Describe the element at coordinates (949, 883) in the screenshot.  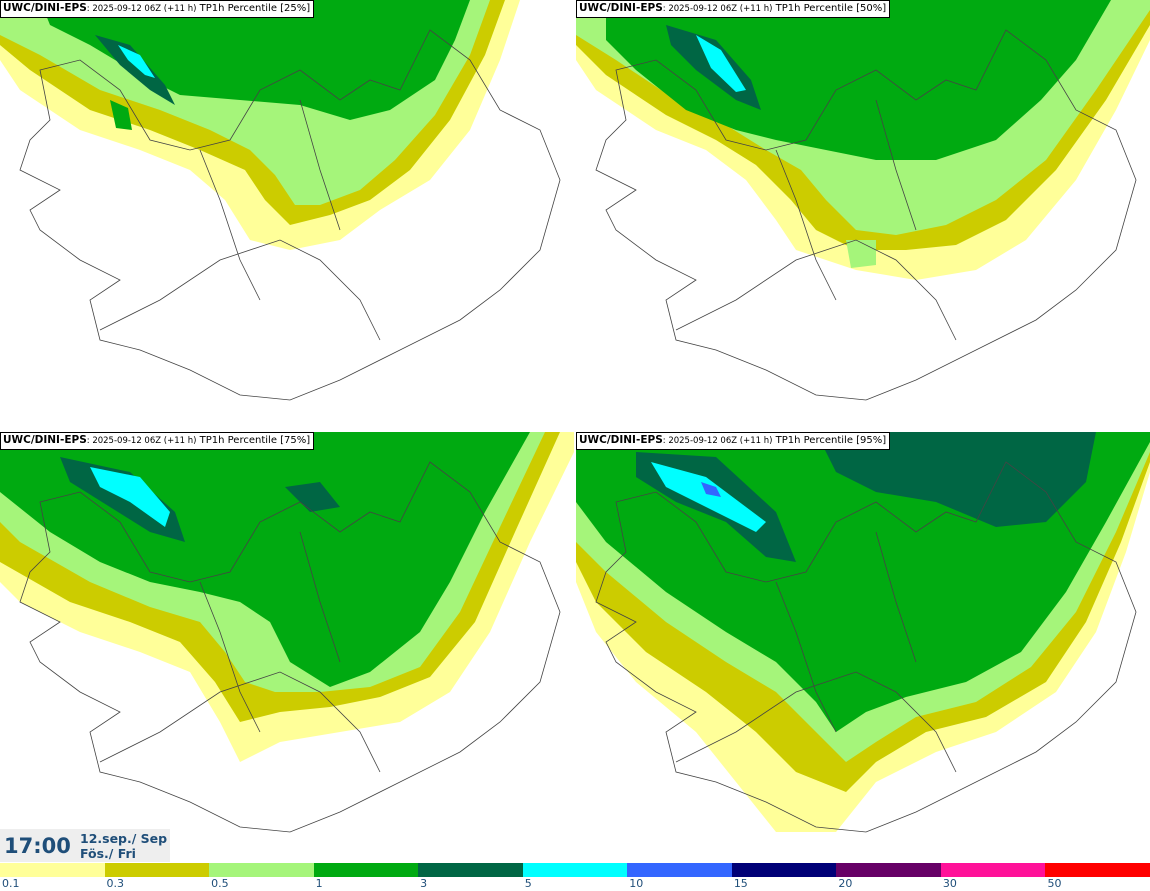
I see `legend-label: 30` at that location.